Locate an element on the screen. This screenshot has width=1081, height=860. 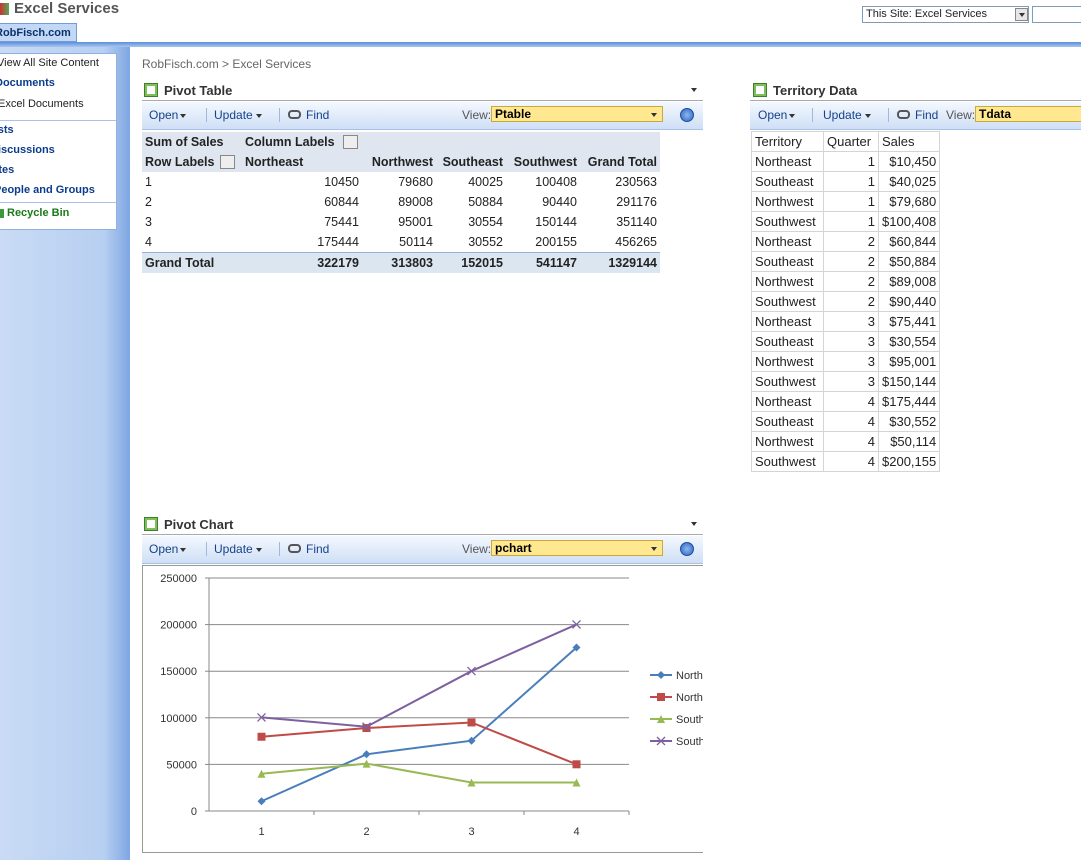
column-labels-cell: Column Labels is located at coordinates (451, 142).